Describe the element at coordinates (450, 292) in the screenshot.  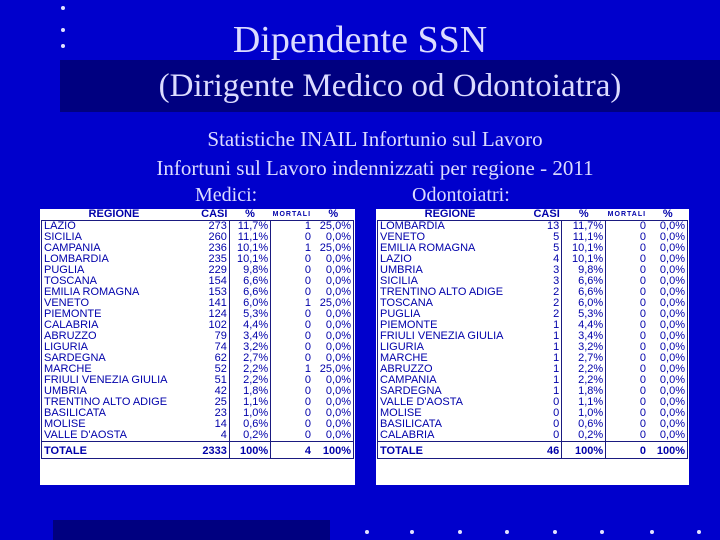
I see `cell-regione: TRENTINO ALTO ADIGE` at that location.